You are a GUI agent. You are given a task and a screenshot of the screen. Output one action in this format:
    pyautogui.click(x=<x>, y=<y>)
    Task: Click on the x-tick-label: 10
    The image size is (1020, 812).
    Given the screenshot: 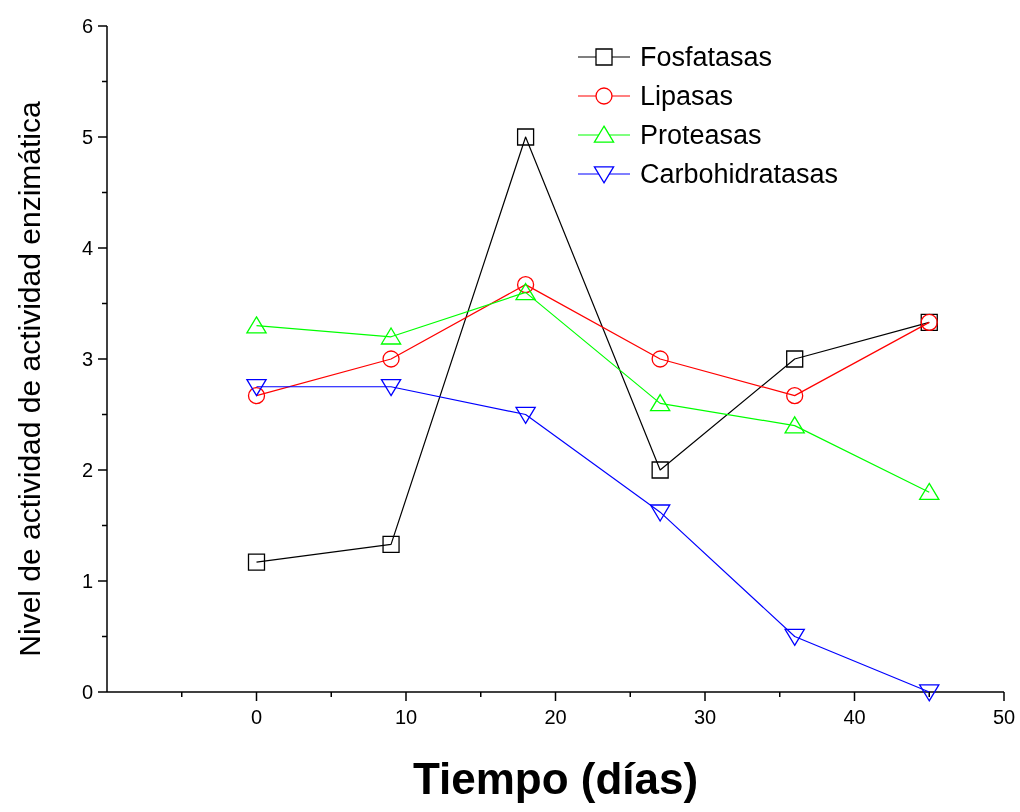 What is the action you would take?
    pyautogui.click(x=406, y=717)
    